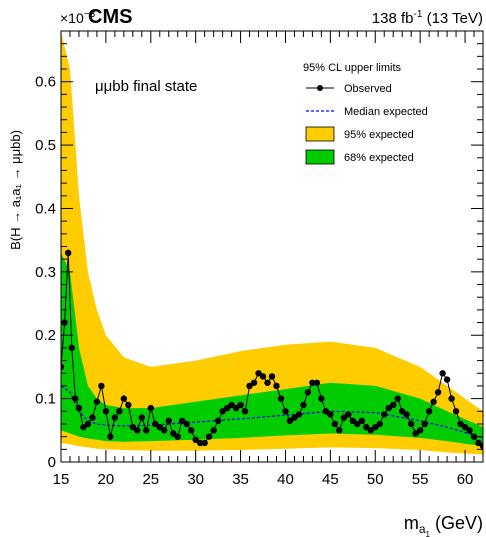  What do you see at coordinates (150, 479) in the screenshot?
I see `x-tick-label: 25` at bounding box center [150, 479].